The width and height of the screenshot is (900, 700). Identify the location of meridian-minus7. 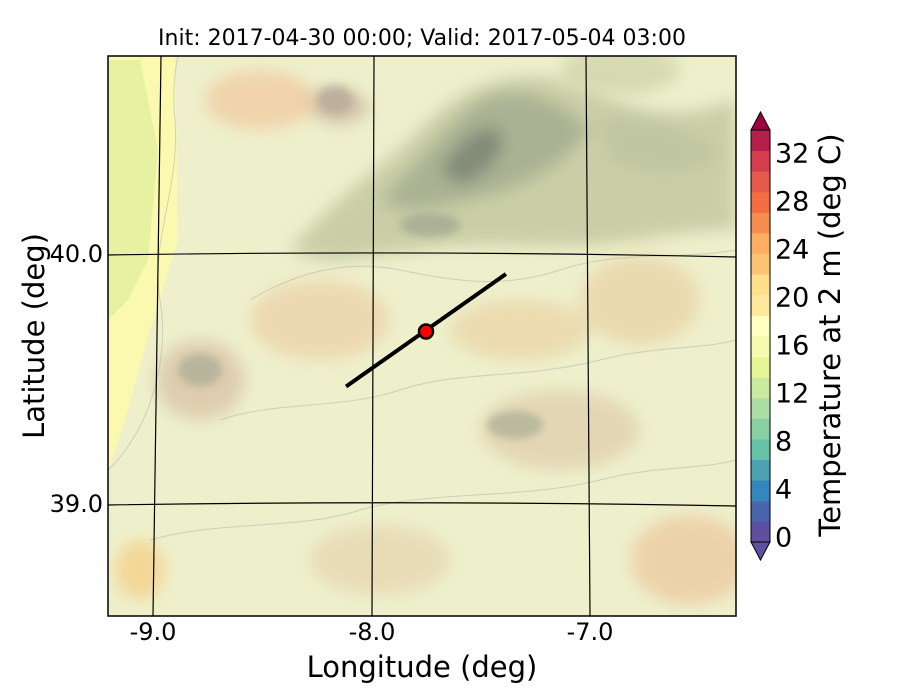
(588, 336).